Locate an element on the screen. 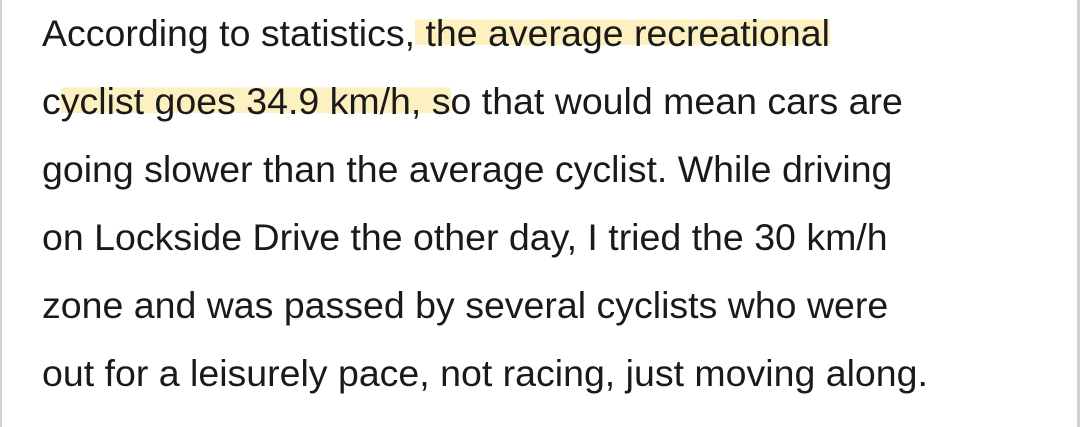 This screenshot has height=427, width=1080. text-segment: According to statistics, is located at coordinates (229, 33).